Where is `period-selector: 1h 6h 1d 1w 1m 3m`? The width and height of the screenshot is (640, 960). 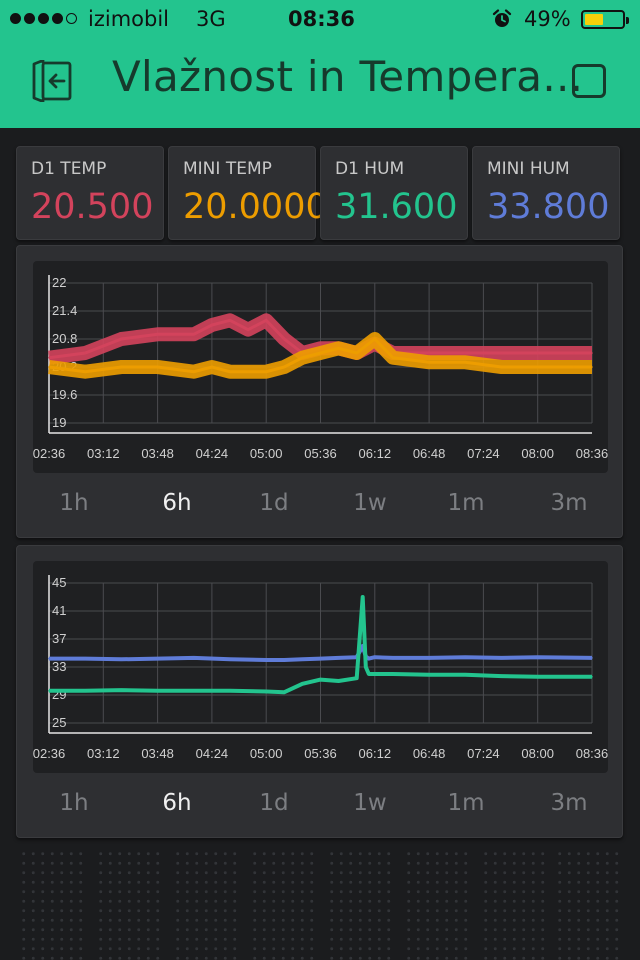 period-selector: 1h 6h 1d 1w 1m 3m is located at coordinates (320, 503).